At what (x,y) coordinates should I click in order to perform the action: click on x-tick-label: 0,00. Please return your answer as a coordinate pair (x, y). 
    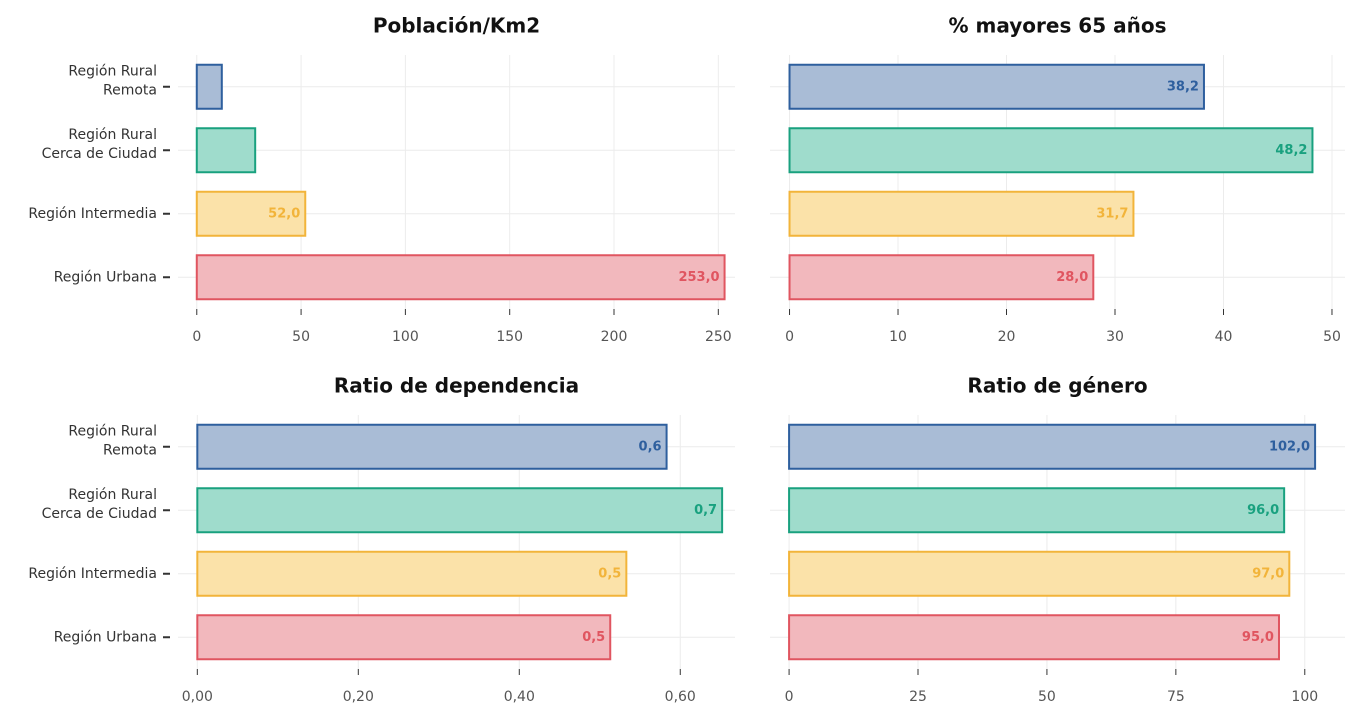
    Looking at the image, I should click on (197, 696).